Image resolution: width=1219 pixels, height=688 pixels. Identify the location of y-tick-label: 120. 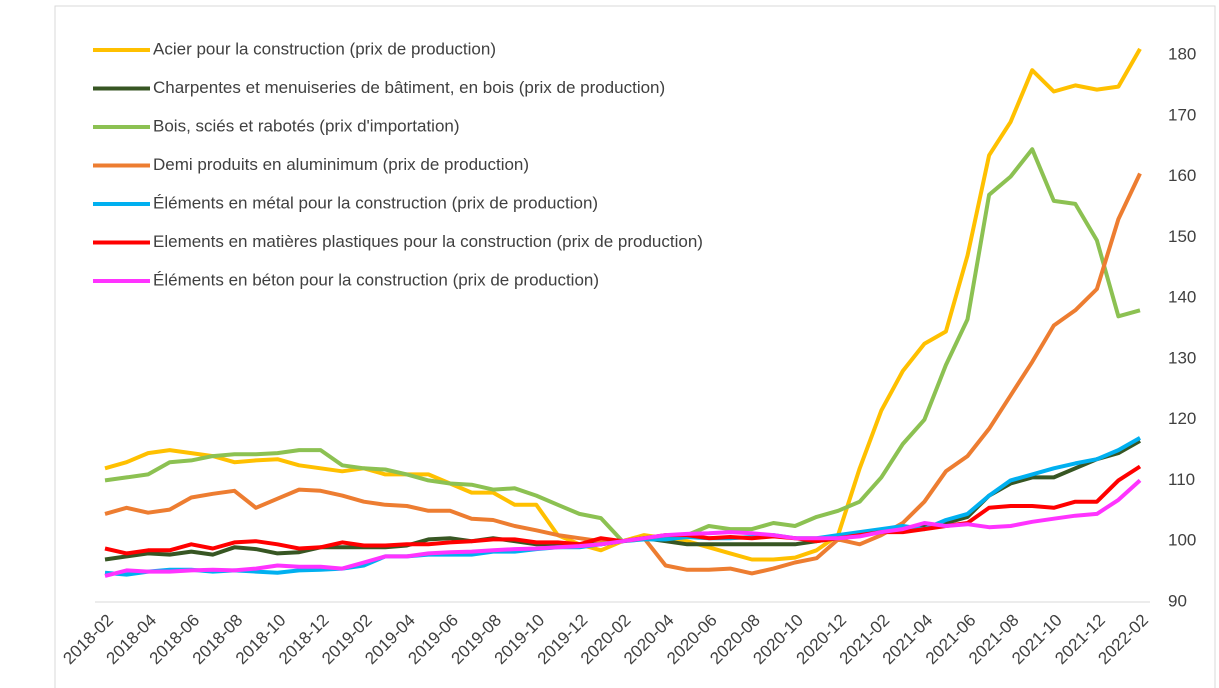
(1182, 418).